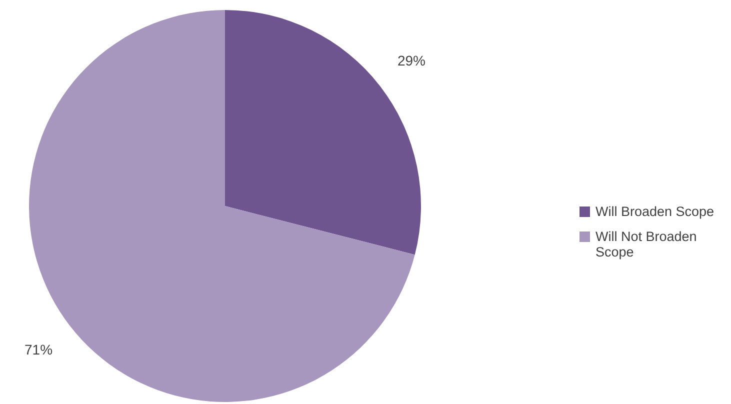 This screenshot has height=404, width=731. I want to click on data-label: 29%, so click(411, 60).